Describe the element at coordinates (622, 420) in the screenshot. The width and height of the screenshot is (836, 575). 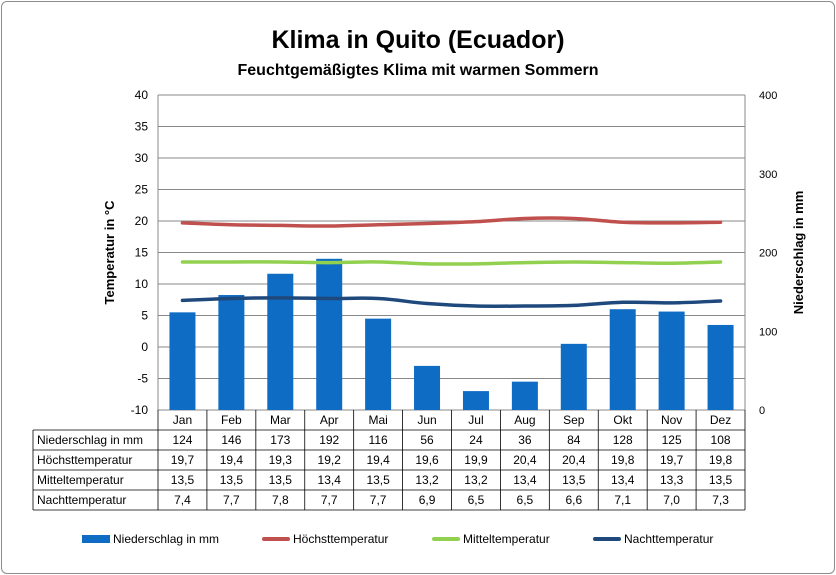
I see `x-tick-label: Okt` at that location.